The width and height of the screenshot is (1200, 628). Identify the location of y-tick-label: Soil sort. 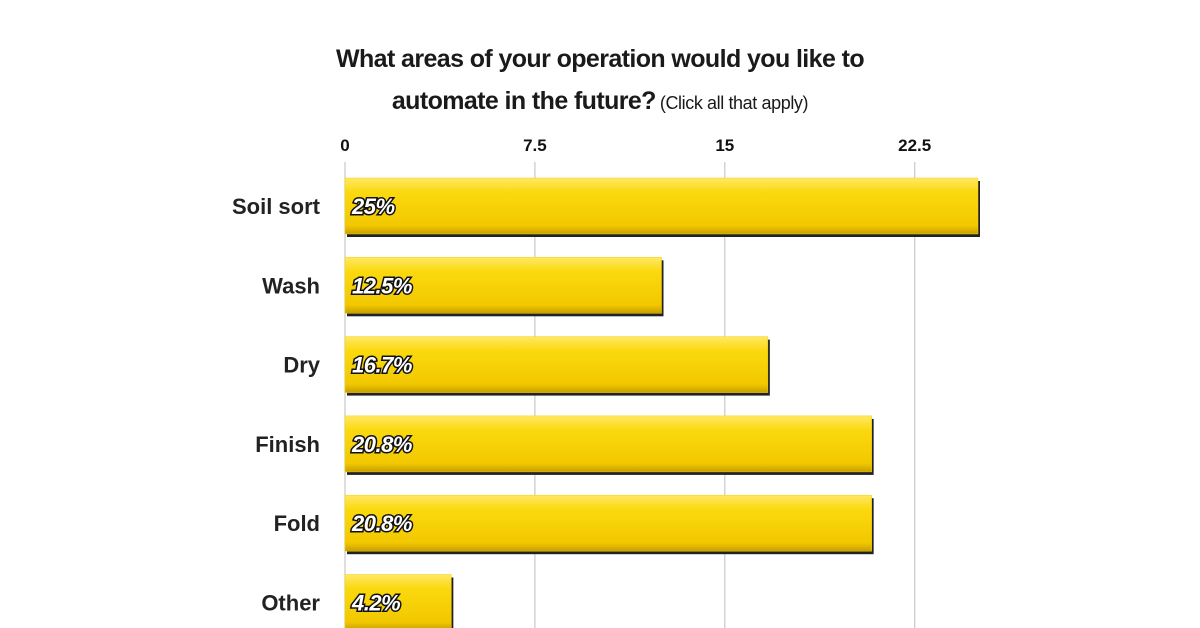
(276, 206).